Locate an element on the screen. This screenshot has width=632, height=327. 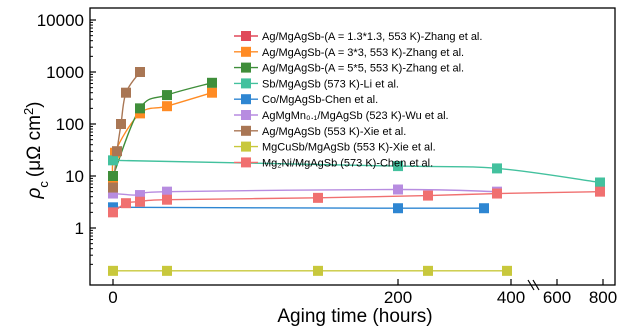
legend-label: Ag/MgAgSb (553 K)-Xie et al. is located at coordinates (334, 132).